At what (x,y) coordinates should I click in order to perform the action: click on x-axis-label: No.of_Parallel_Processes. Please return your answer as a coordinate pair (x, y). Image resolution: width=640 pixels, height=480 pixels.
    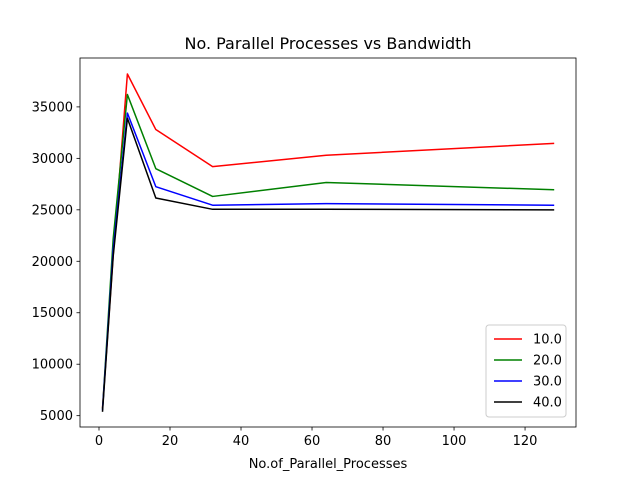
    Looking at the image, I should click on (328, 464).